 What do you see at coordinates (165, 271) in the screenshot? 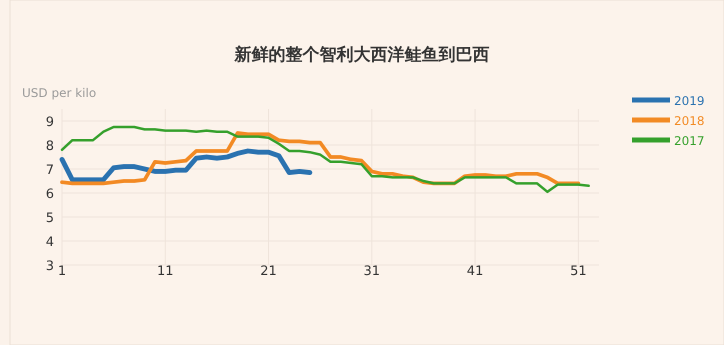
I see `x-tick-label: 11` at bounding box center [165, 271].